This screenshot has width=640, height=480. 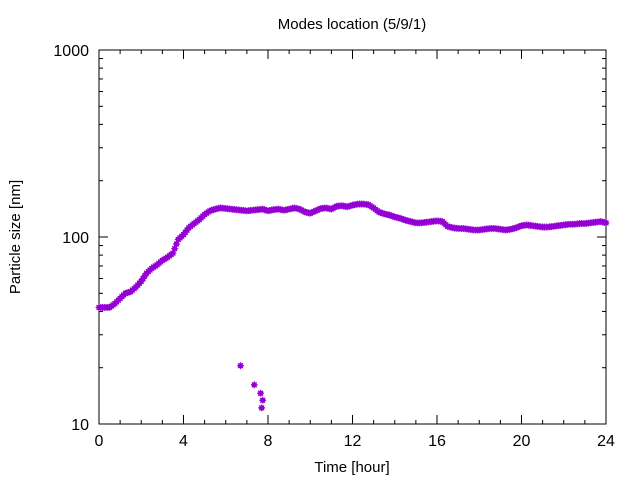 I want to click on x-tick-label: 8, so click(x=268, y=441).